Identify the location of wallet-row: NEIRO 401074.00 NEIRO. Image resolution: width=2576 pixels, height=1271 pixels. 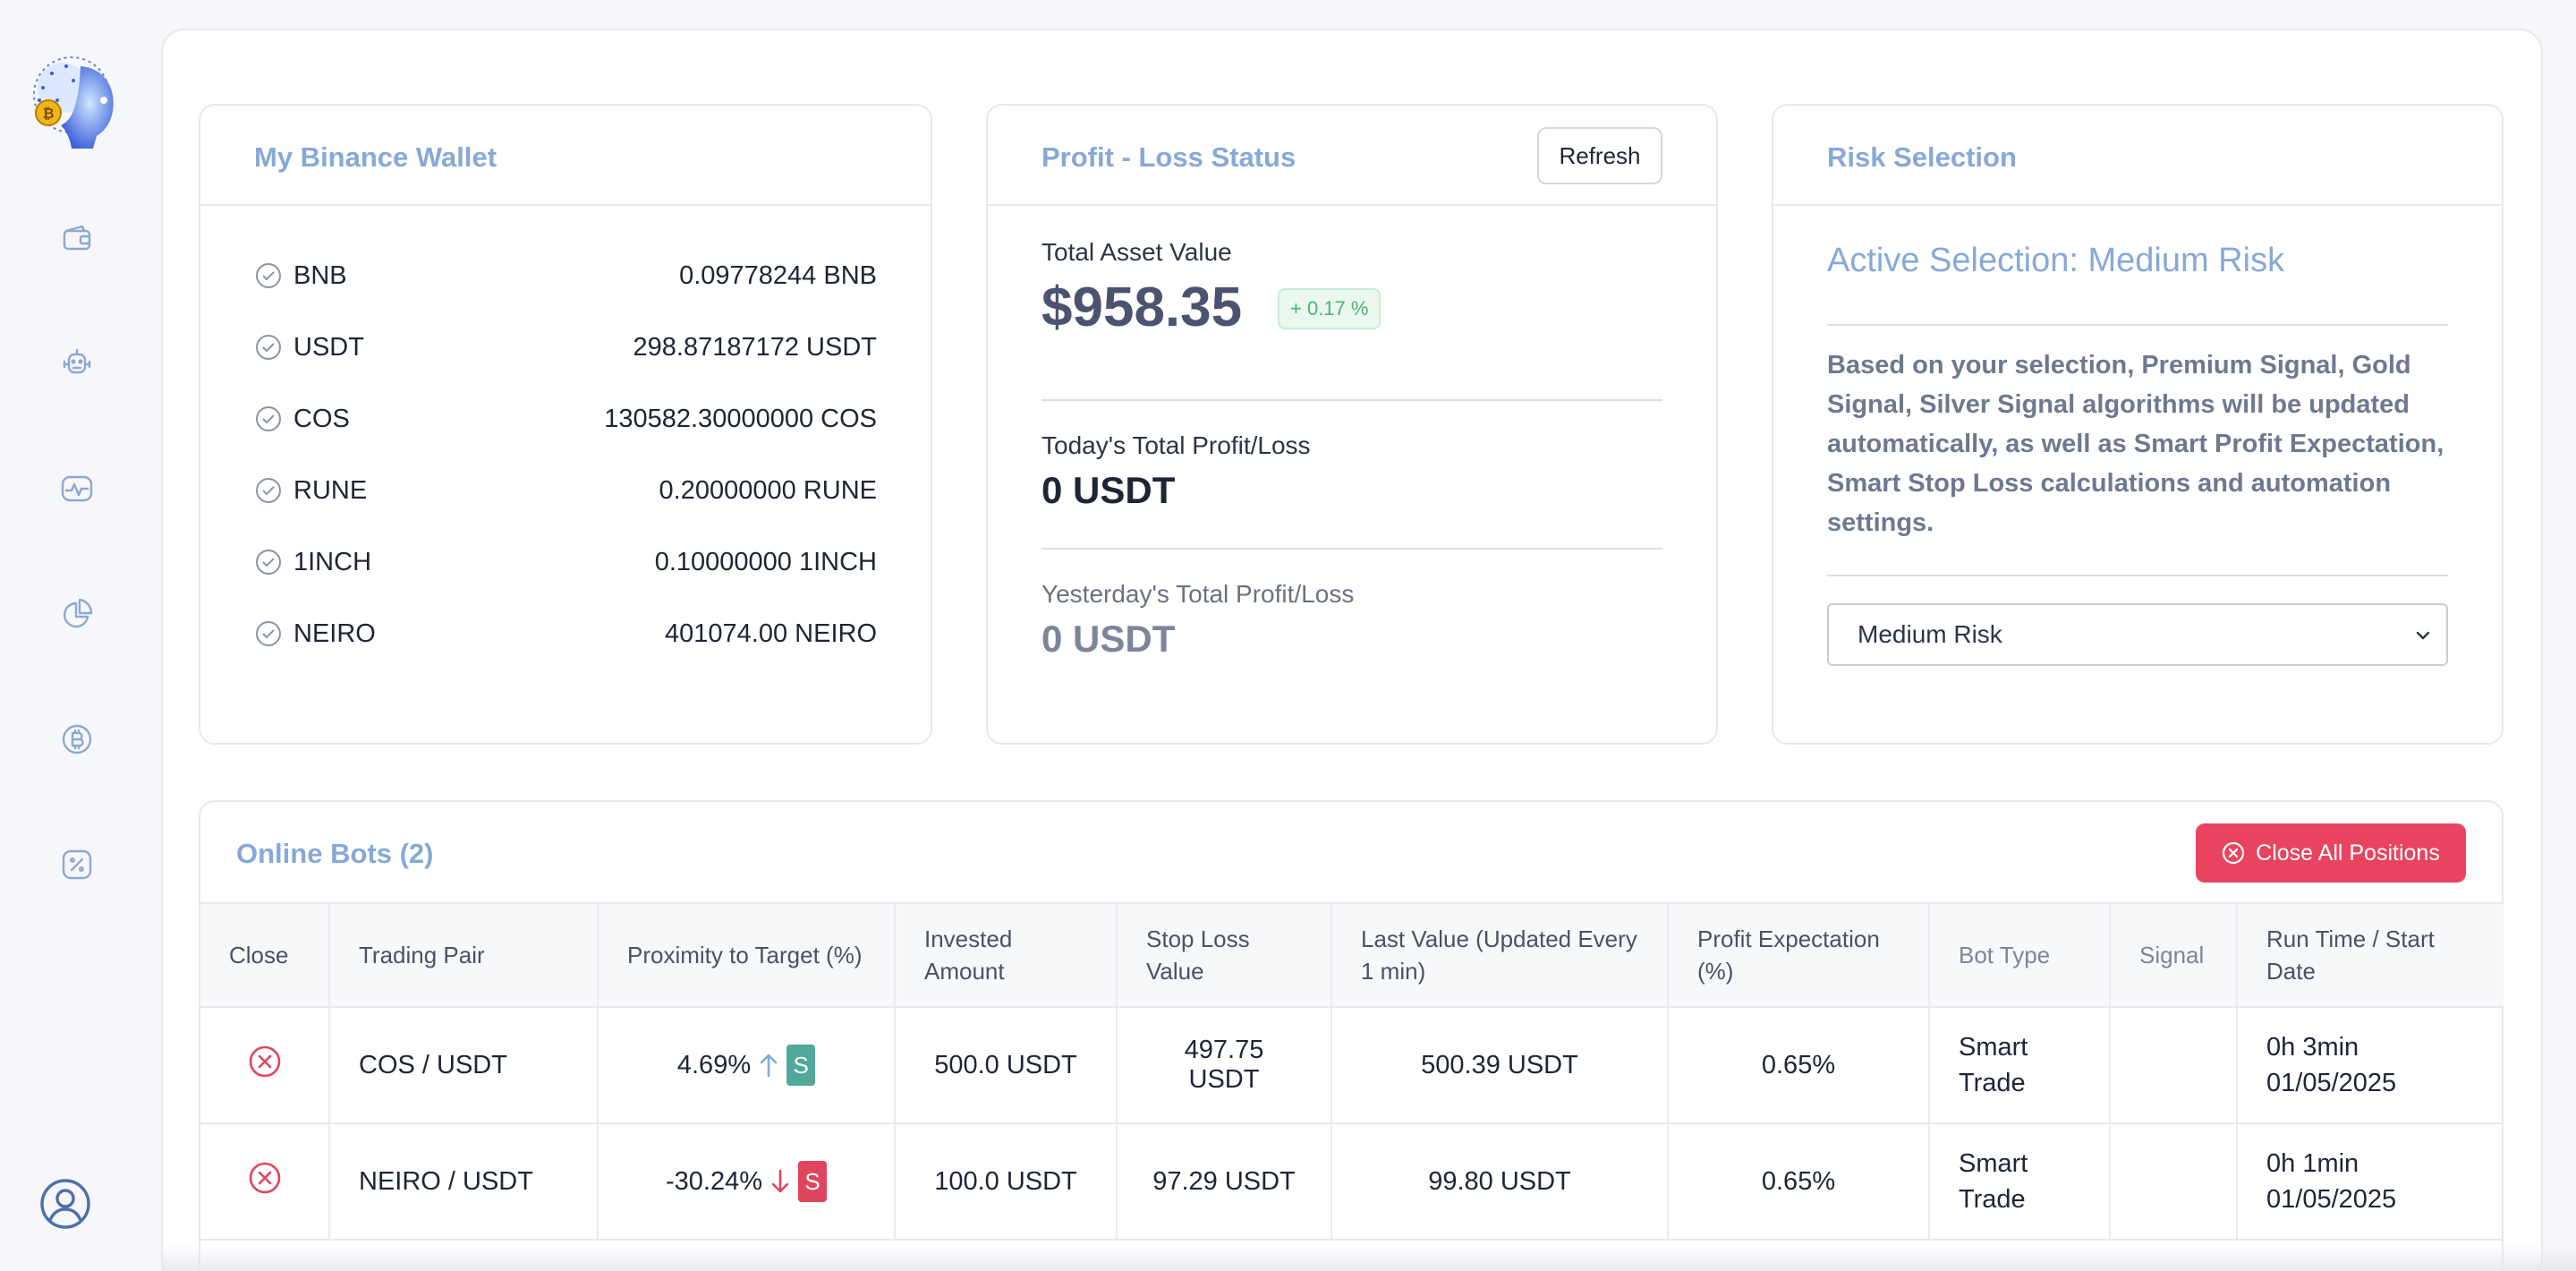
(565, 634).